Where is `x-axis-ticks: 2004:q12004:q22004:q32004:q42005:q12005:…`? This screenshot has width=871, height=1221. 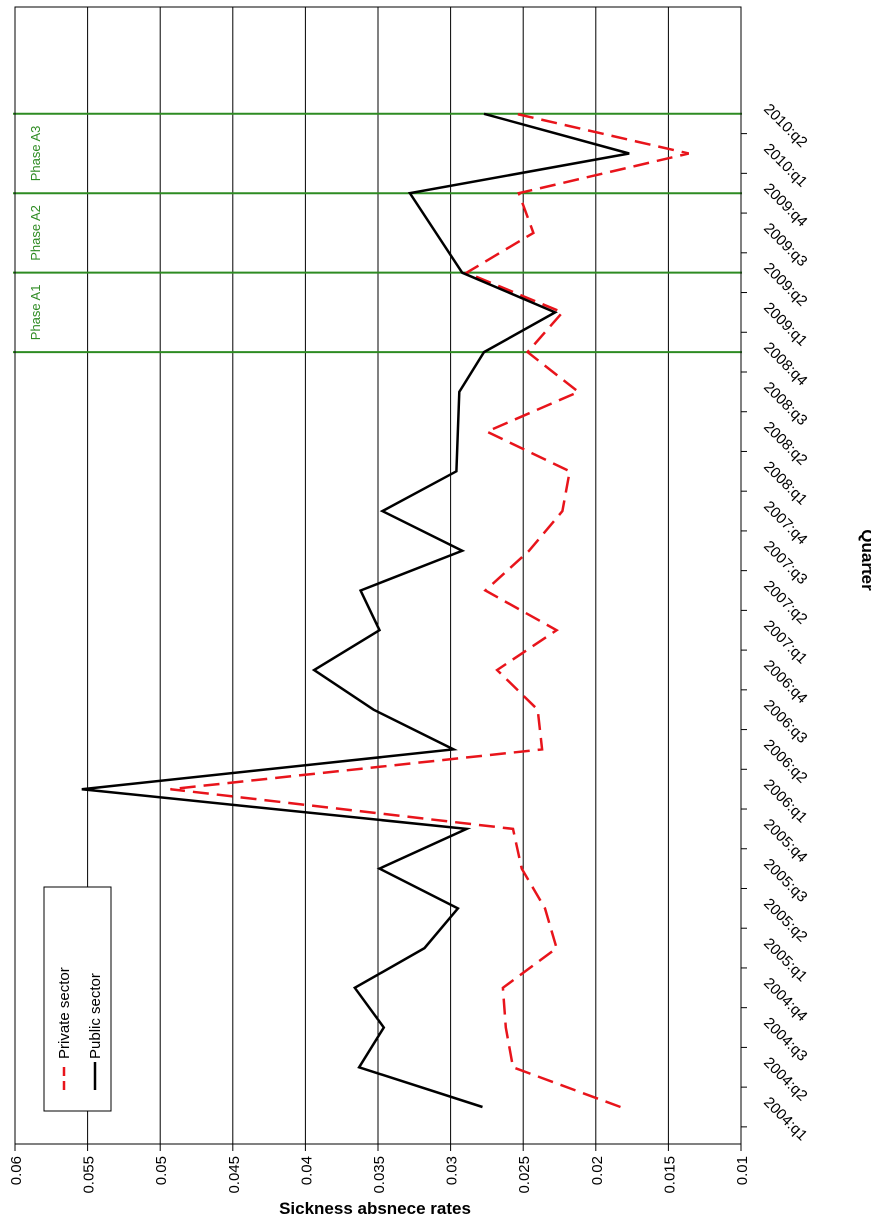 x-axis-ticks: 2004:q12004:q22004:q32004:q42005:q12005:… is located at coordinates (776, 622).